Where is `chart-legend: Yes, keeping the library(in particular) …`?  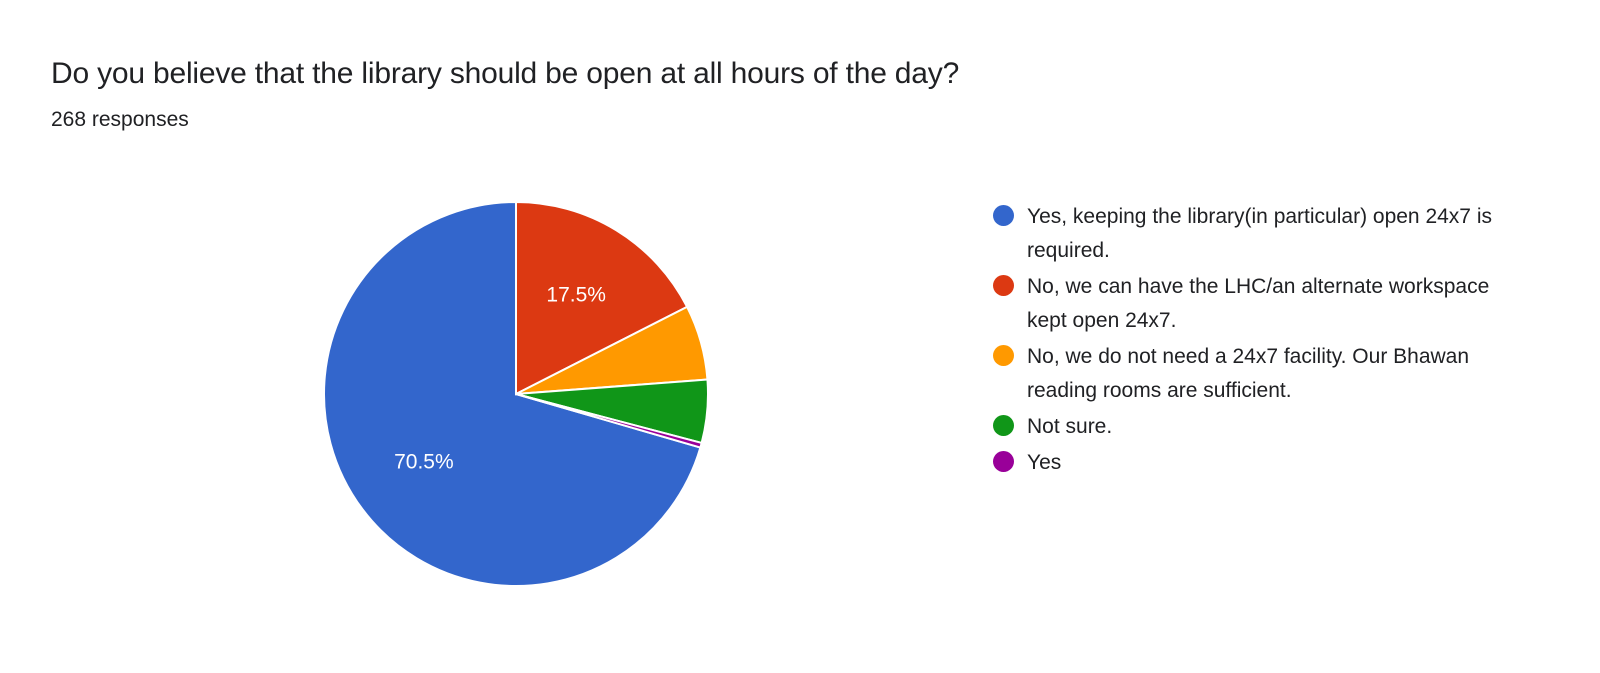
chart-legend: Yes, keeping the library(in particular) … is located at coordinates (1253, 341).